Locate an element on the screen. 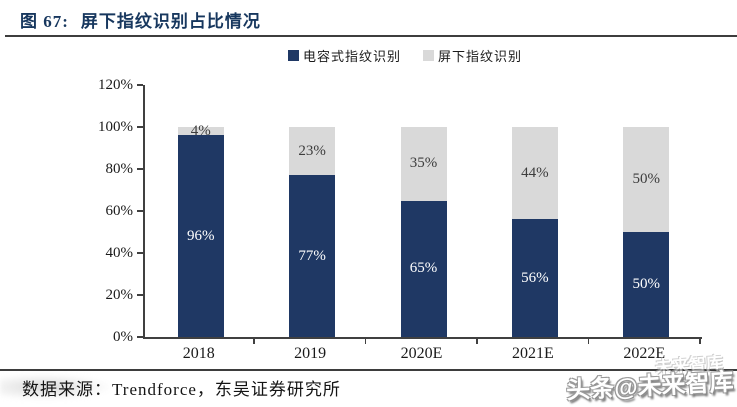 The height and width of the screenshot is (407, 737). bar-segment-2019-series1: 23% is located at coordinates (312, 151).